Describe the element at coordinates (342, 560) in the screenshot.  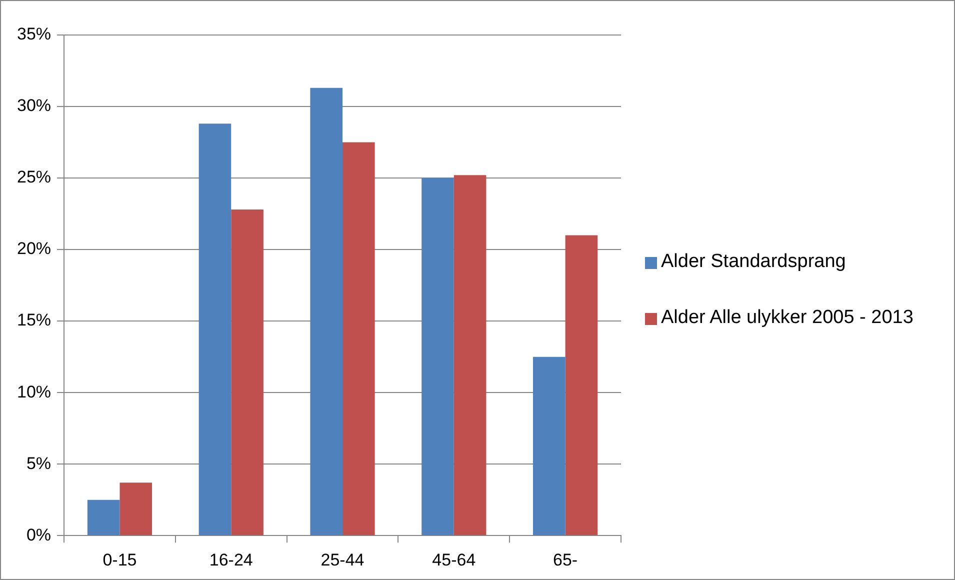
I see `x-tick-label: 25-44` at that location.